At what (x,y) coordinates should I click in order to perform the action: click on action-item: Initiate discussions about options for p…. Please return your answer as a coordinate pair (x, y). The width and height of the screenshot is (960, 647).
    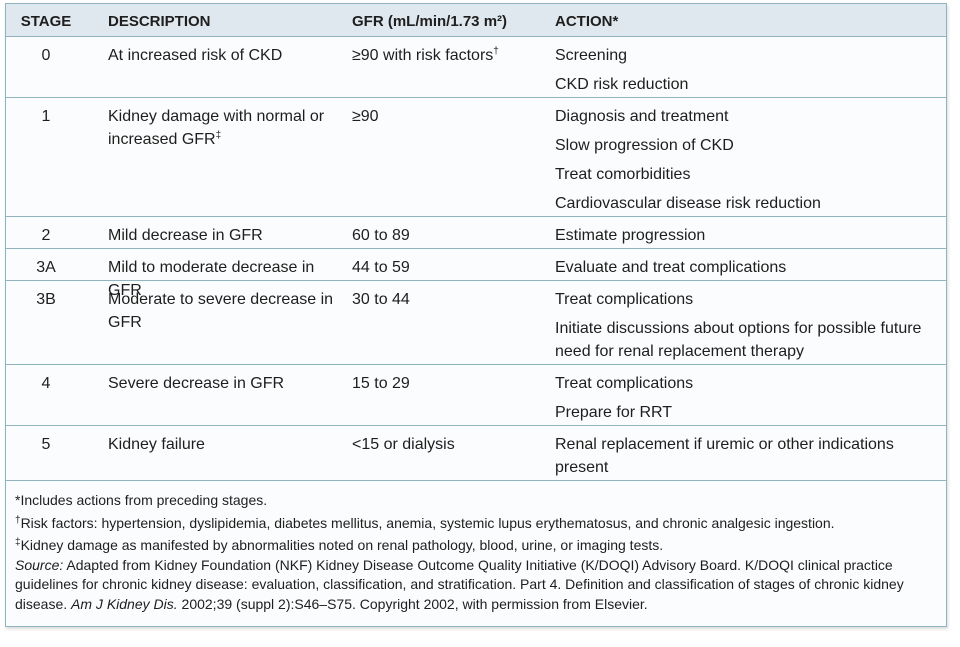
    Looking at the image, I should click on (738, 340).